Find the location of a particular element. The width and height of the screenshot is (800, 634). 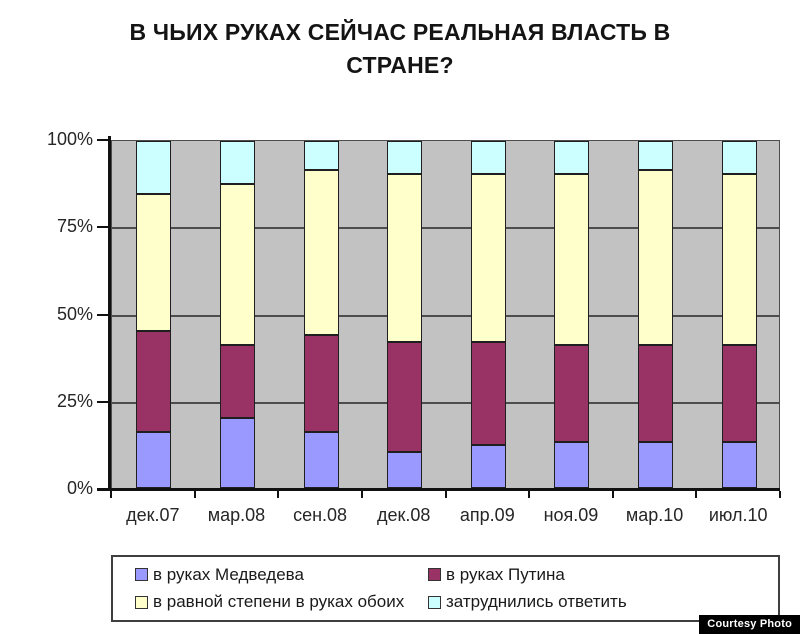

stacked-bar-сен.08 is located at coordinates (321, 314).